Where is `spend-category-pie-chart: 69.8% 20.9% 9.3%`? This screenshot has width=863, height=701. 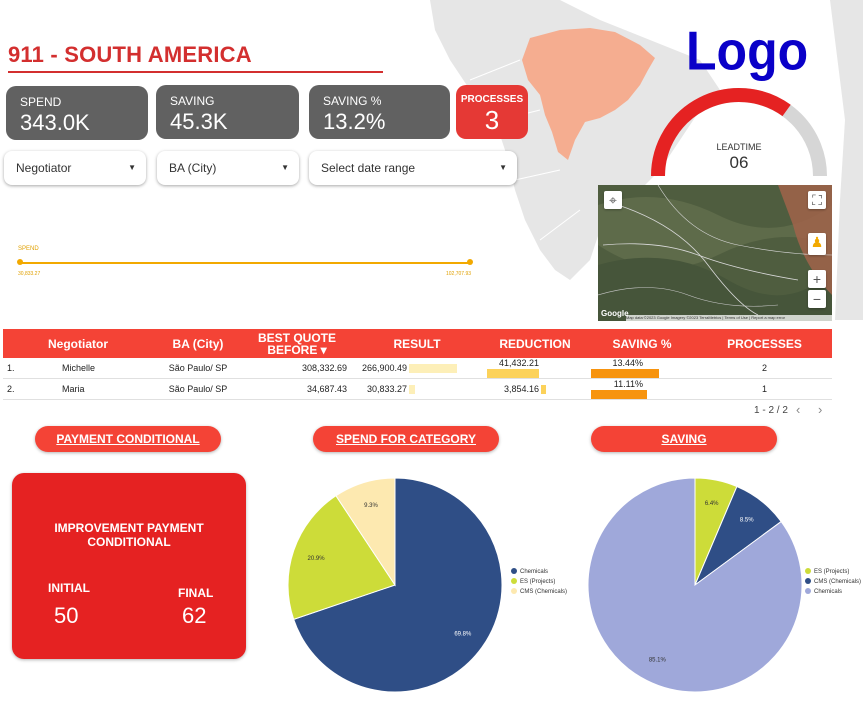
spend-category-pie-chart: 69.8% 20.9% 9.3% is located at coordinates (395, 585).